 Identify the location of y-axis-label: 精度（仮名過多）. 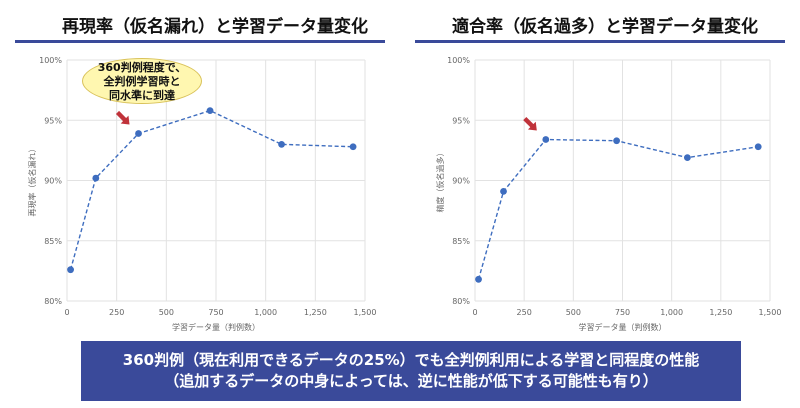
(440, 181).